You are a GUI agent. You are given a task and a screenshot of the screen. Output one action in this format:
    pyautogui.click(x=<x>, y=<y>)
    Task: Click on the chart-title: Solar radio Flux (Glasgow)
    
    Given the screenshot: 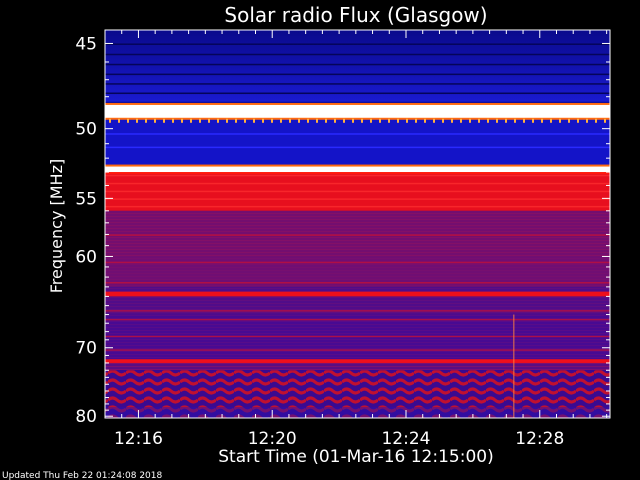 What is the action you would take?
    pyautogui.click(x=355, y=15)
    